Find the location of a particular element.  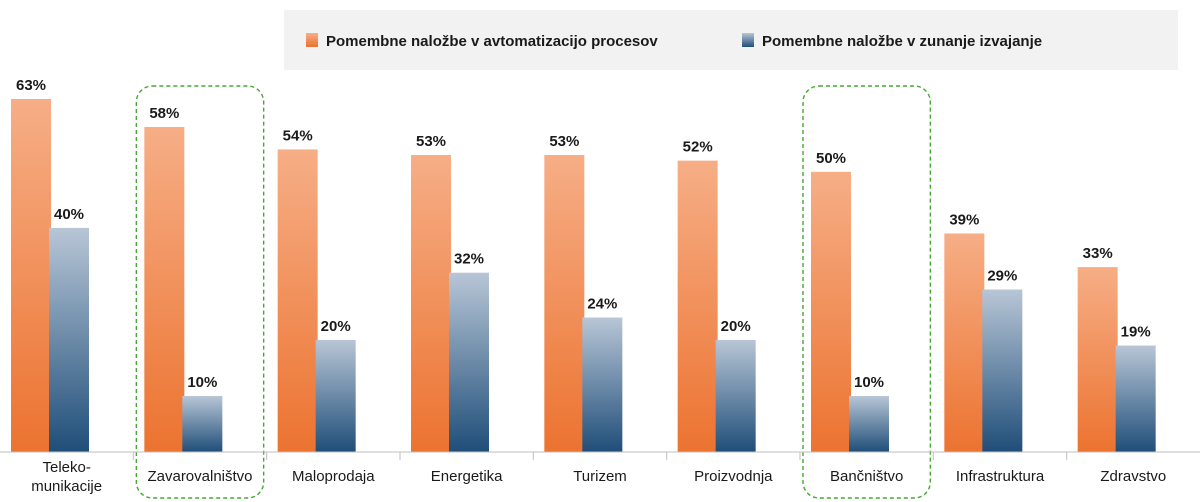

value-label-outsourcing-proizvodnja: 20% is located at coordinates (736, 326).